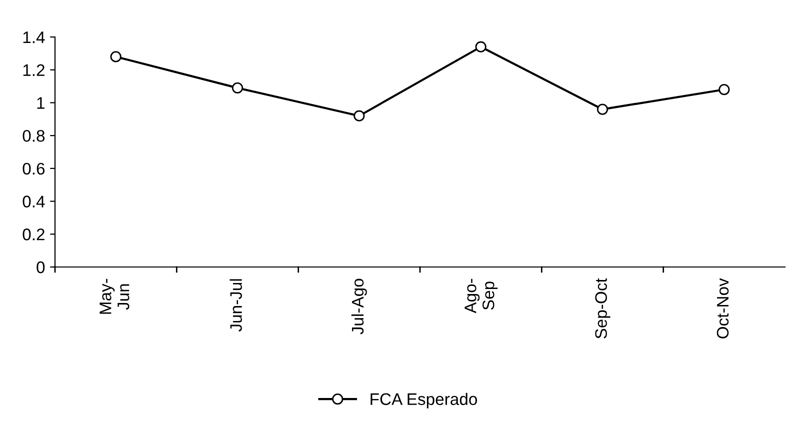 The height and width of the screenshot is (432, 797). What do you see at coordinates (34, 38) in the screenshot?
I see `y-tick-label: 1.4` at bounding box center [34, 38].